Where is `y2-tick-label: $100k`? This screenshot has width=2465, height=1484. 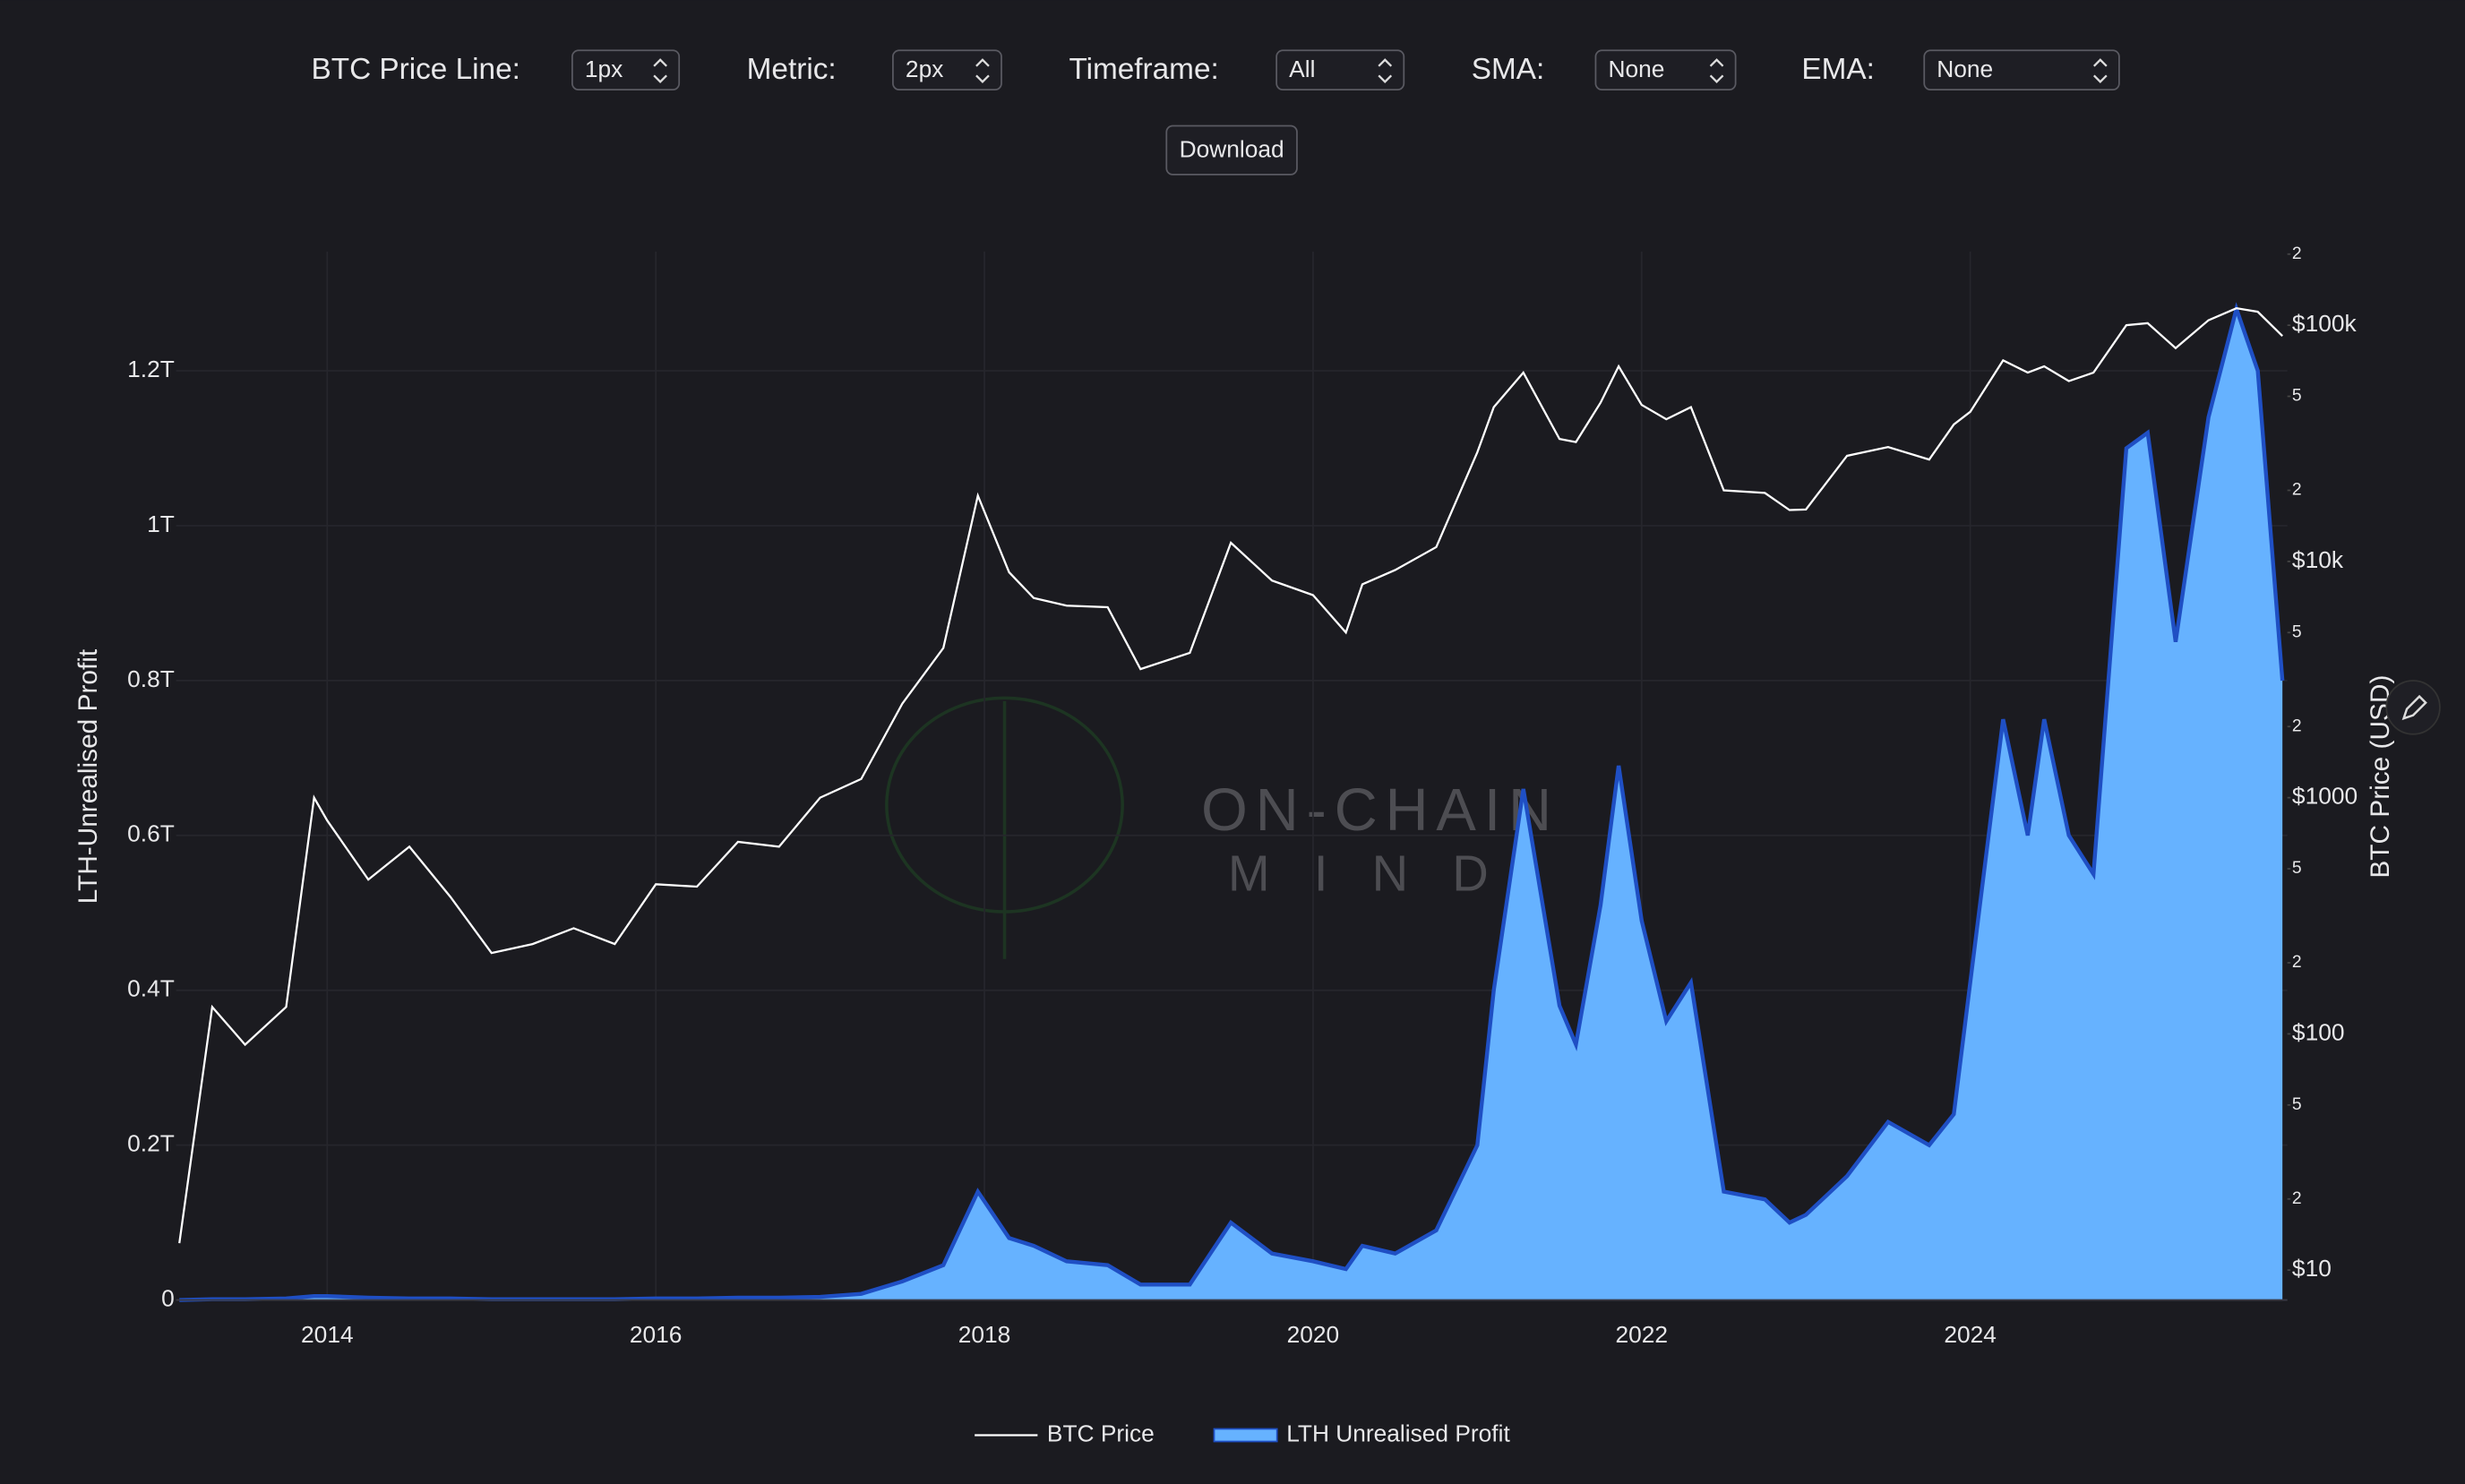
y2-tick-label: $100k is located at coordinates (2325, 323).